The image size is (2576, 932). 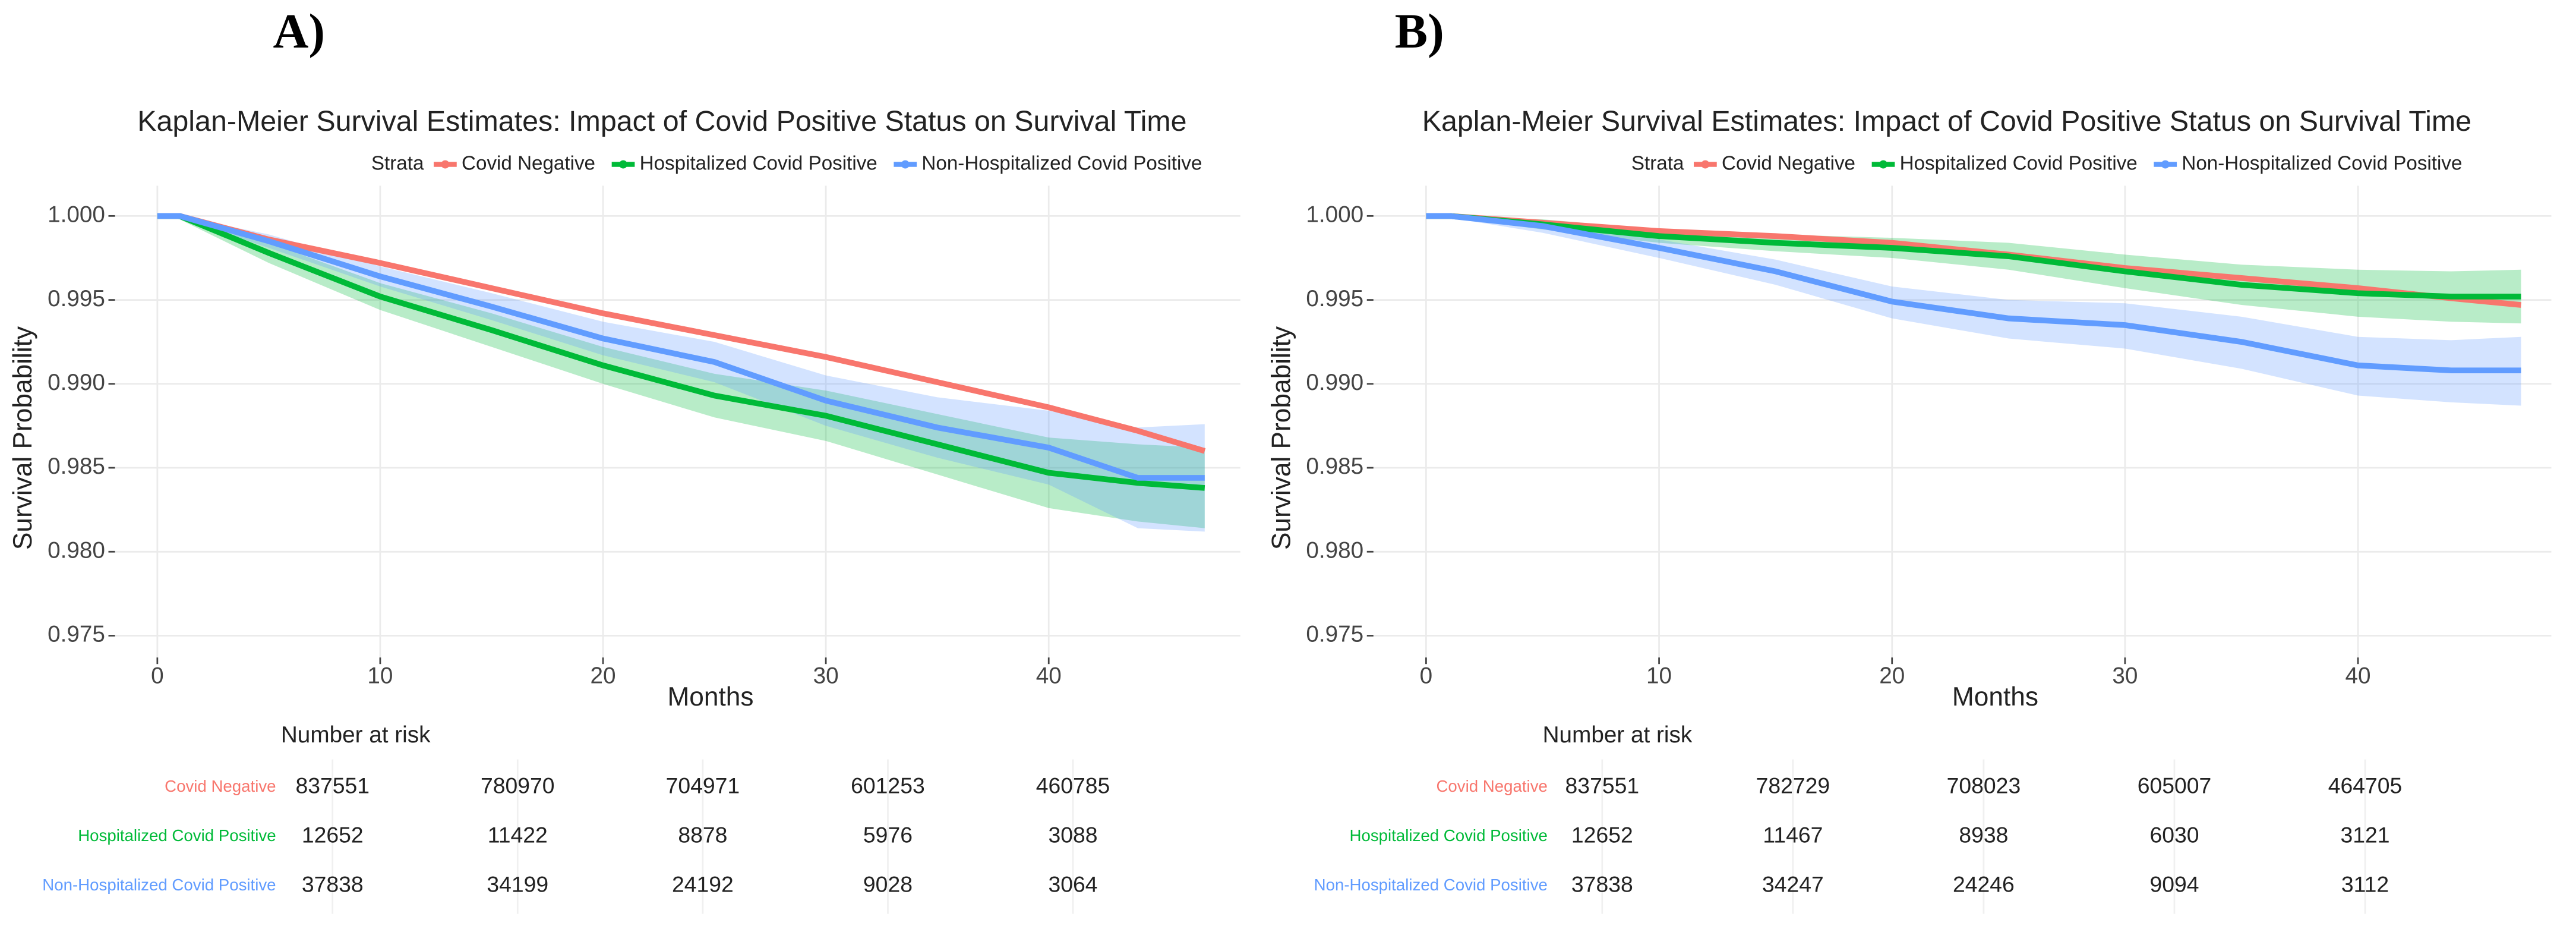 I want to click on risk-count: 24246, so click(x=1984, y=883).